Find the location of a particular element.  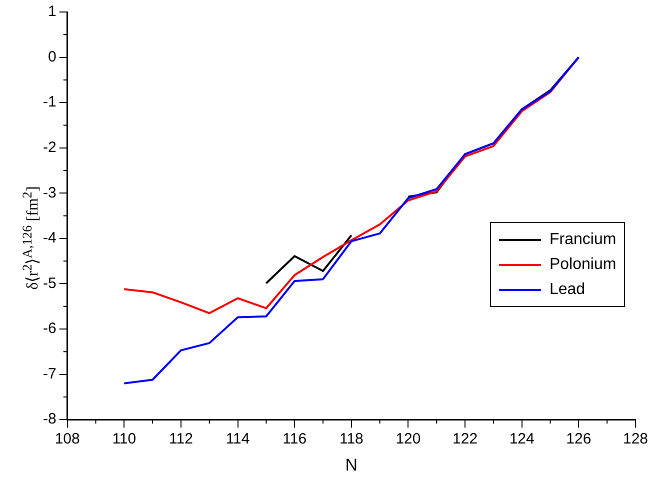

x-tick-label: 112 is located at coordinates (181, 439).